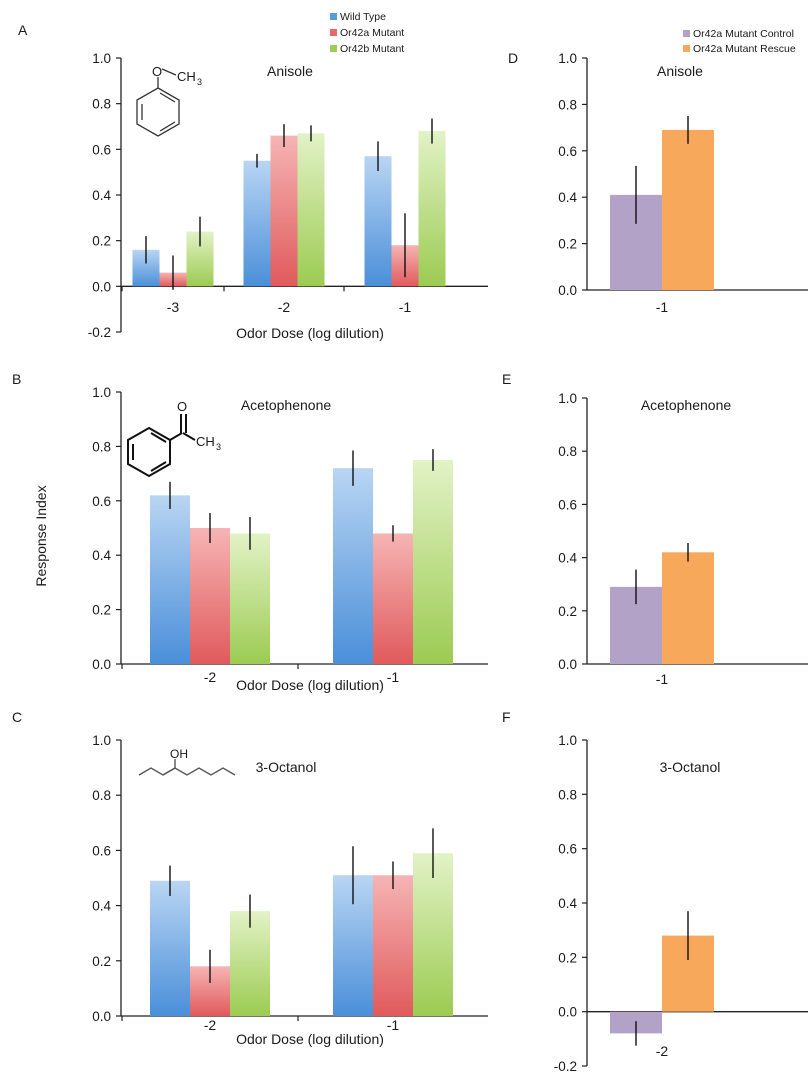  I want to click on y-tick-label-c-4: 0.8, so click(101, 795).